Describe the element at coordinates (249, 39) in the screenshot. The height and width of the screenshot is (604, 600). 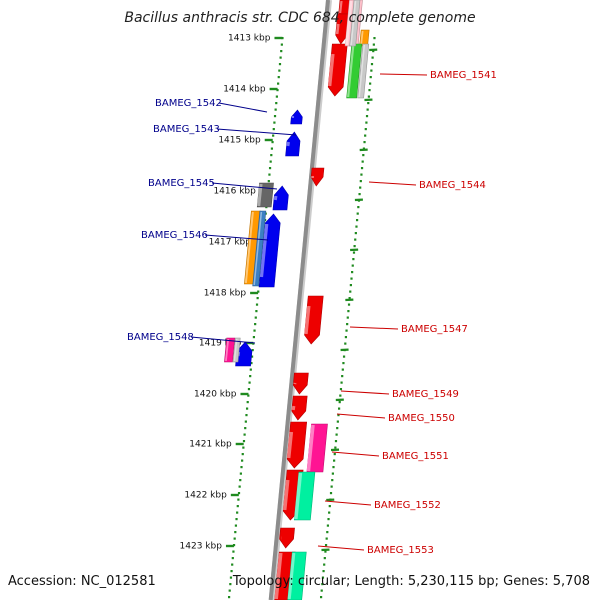
I see `scale-tick-label: 1413 kbp` at that location.